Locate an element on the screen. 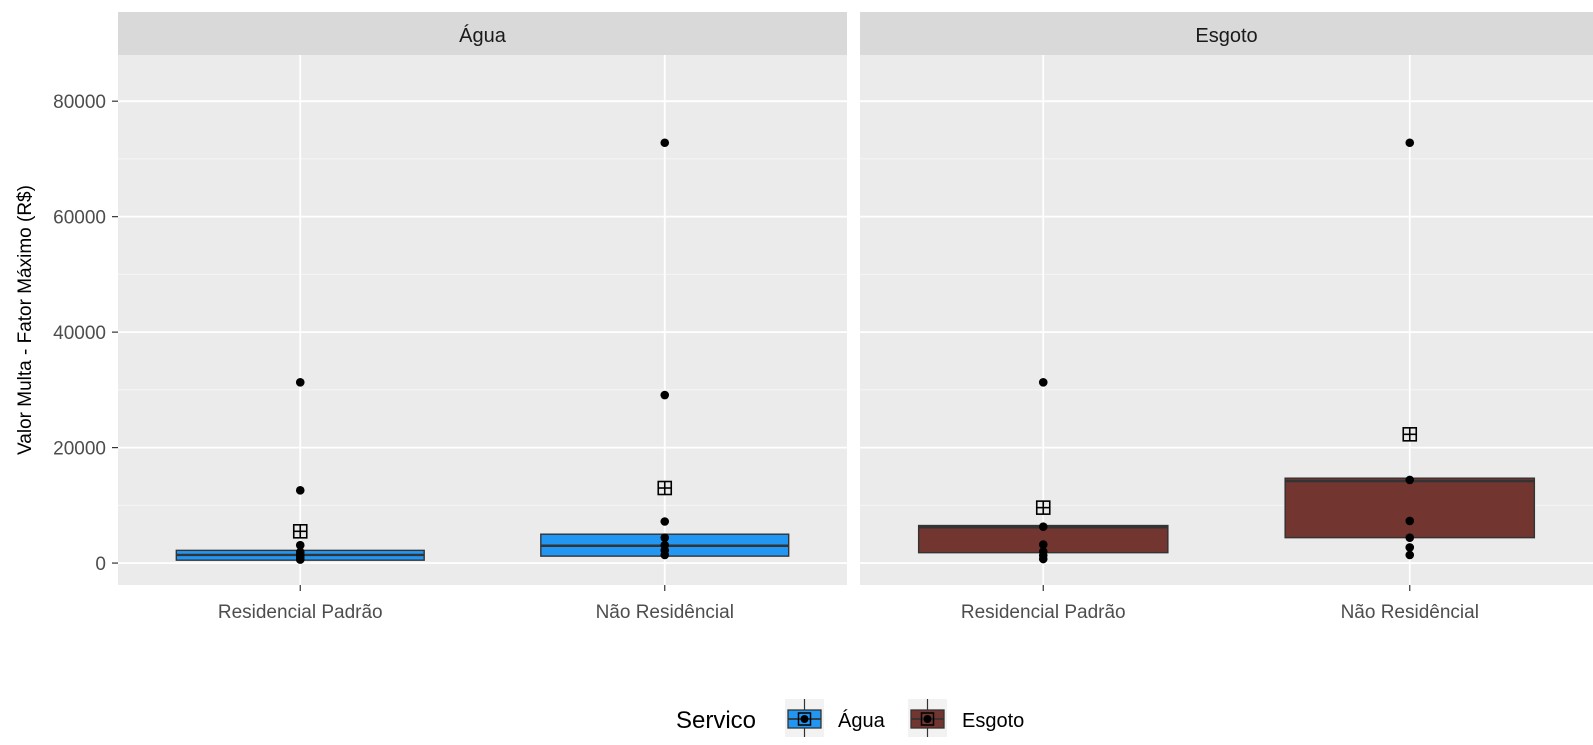 This screenshot has width=1593, height=745. legend-label: Esgoto is located at coordinates (993, 721).